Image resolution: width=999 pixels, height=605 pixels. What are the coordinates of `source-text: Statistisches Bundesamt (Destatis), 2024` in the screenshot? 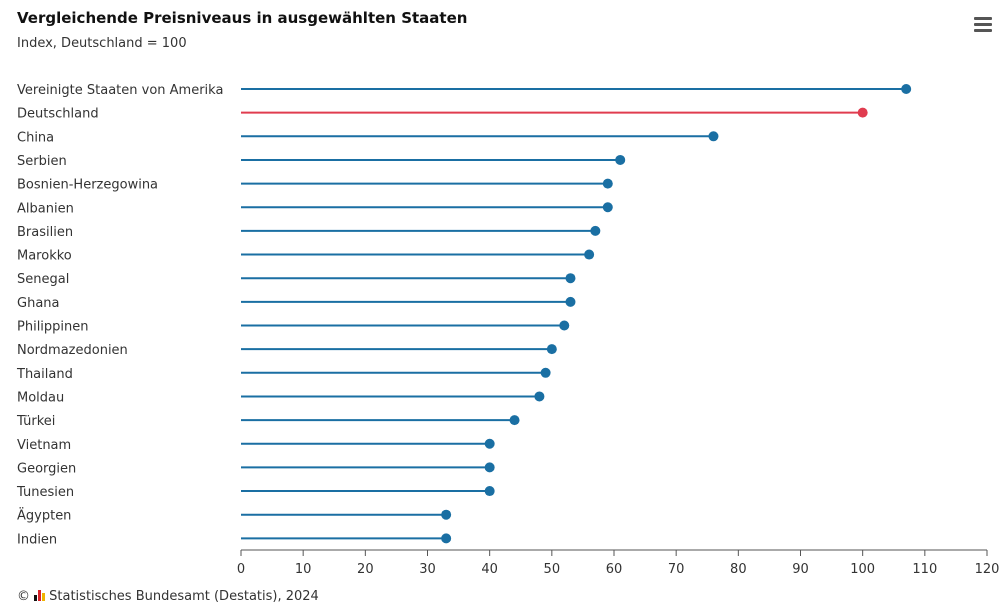 It's located at (184, 596).